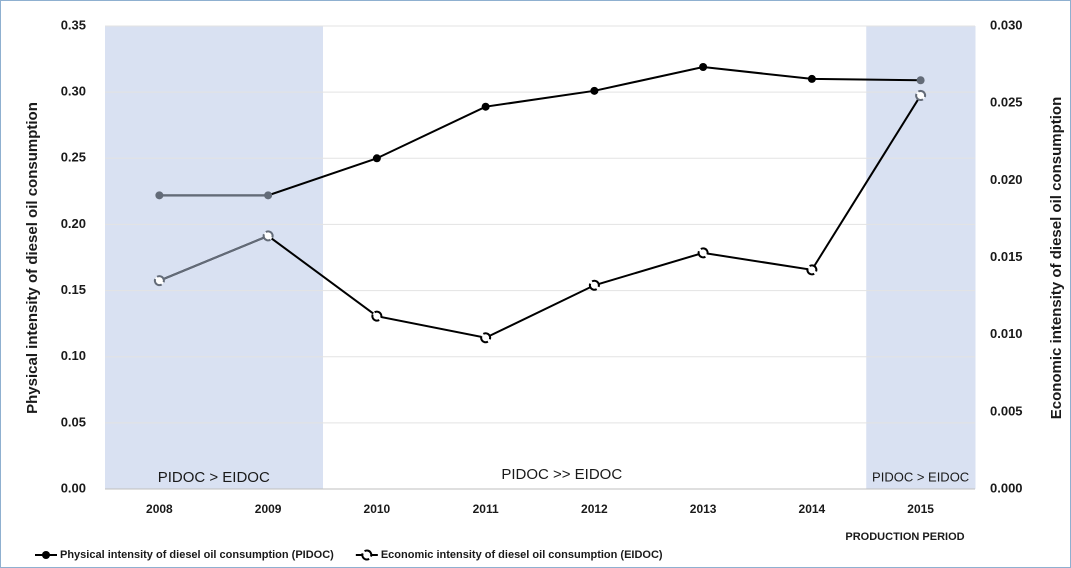 The height and width of the screenshot is (568, 1071). What do you see at coordinates (73, 421) in the screenshot?
I see `y-tick-label: 0.05` at bounding box center [73, 421].